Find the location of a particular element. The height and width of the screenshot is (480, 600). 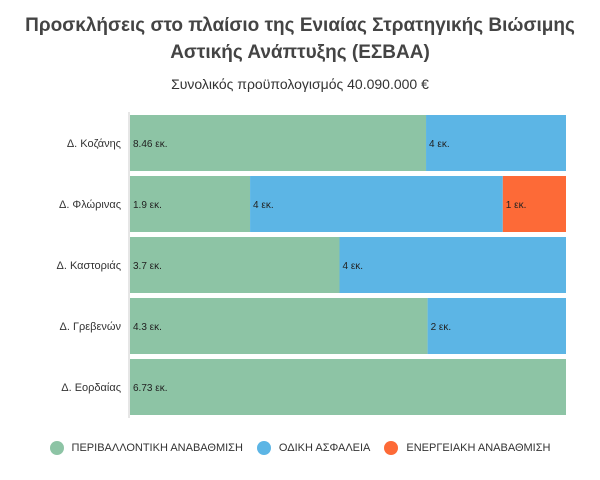

legend-item: ΟΔΙΚΗ ΑΣΦΑΛΕΙΑ is located at coordinates (313, 448).